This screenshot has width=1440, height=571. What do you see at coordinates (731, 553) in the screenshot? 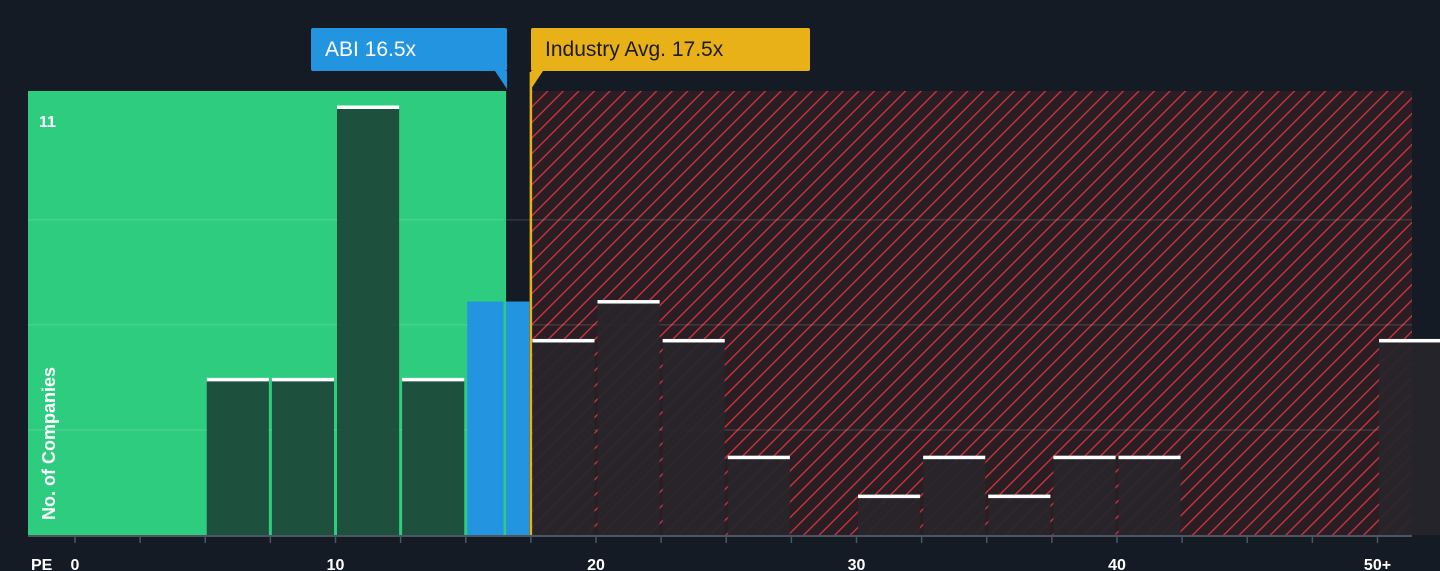
I see `x-axis-ticks: 0 10 20 30 40 50+` at bounding box center [731, 553].